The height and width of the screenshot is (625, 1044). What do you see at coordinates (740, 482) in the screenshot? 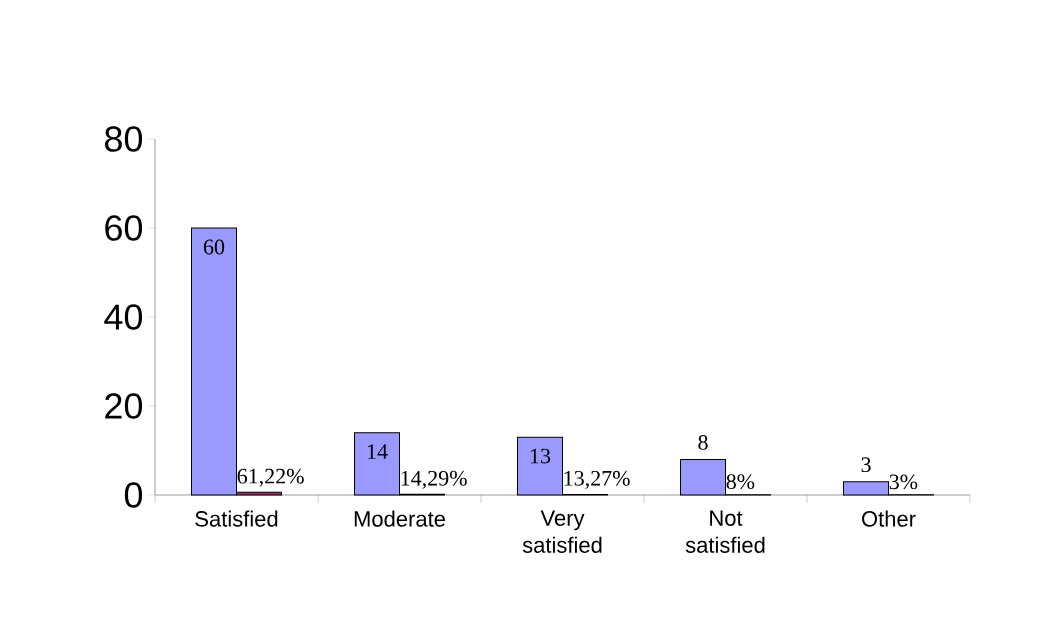
I see `data-label: 8%` at bounding box center [740, 482].